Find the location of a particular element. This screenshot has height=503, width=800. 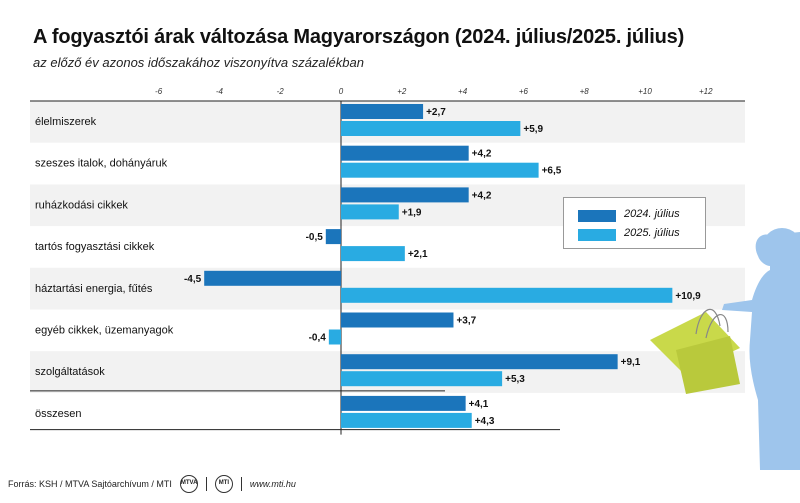

category-label: ruházkodási cikkek is located at coordinates (81, 205).